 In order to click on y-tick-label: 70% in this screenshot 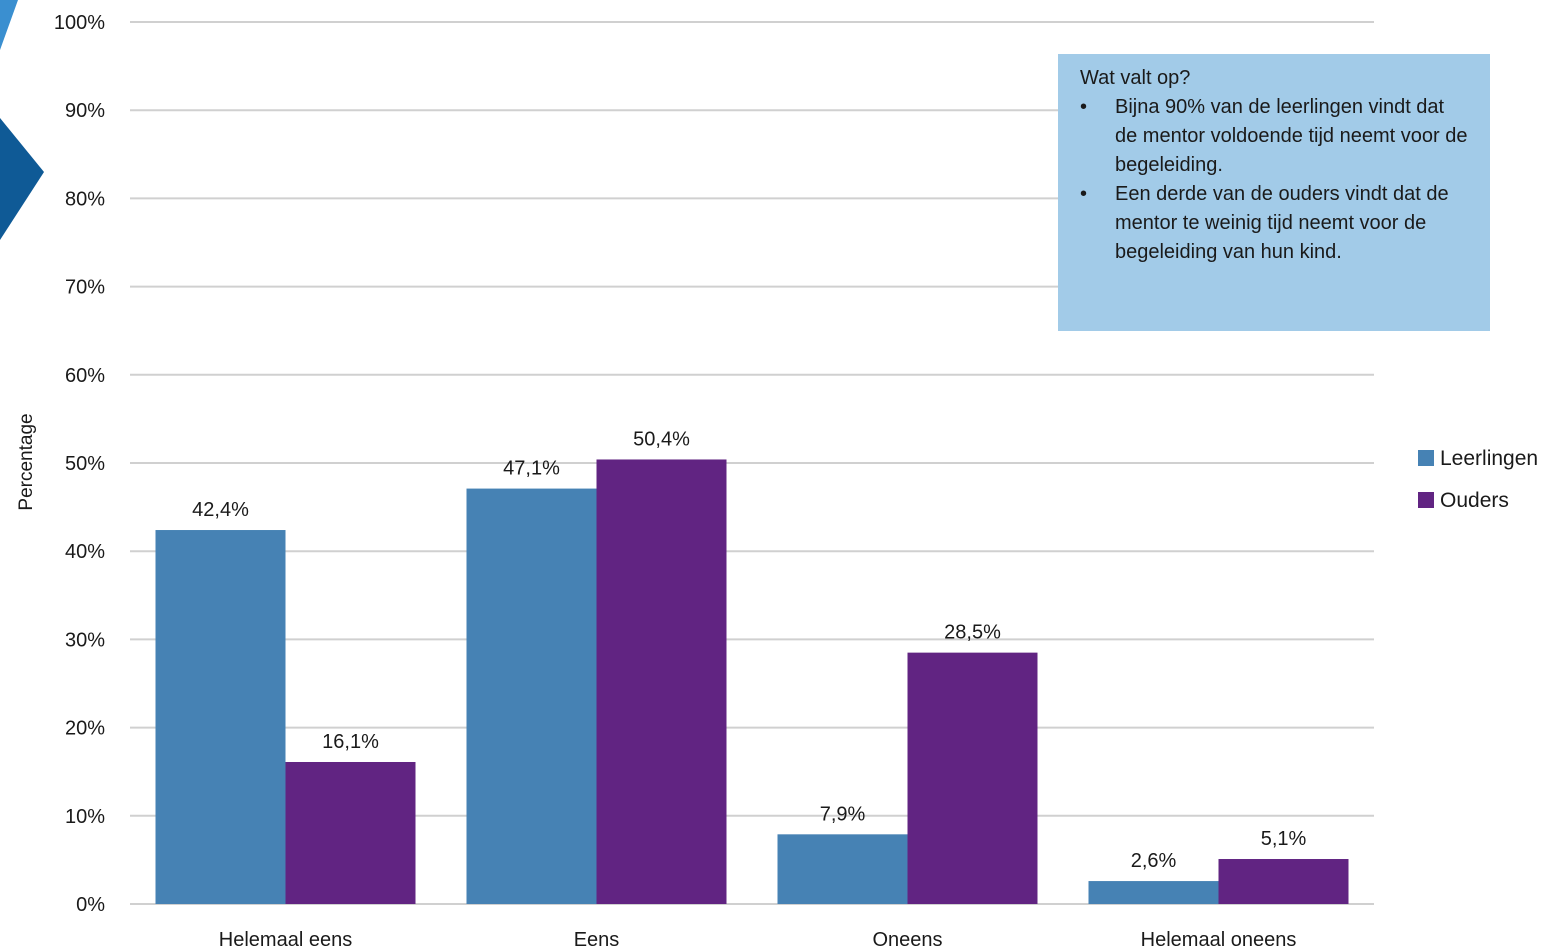, I will do `click(85, 288)`.